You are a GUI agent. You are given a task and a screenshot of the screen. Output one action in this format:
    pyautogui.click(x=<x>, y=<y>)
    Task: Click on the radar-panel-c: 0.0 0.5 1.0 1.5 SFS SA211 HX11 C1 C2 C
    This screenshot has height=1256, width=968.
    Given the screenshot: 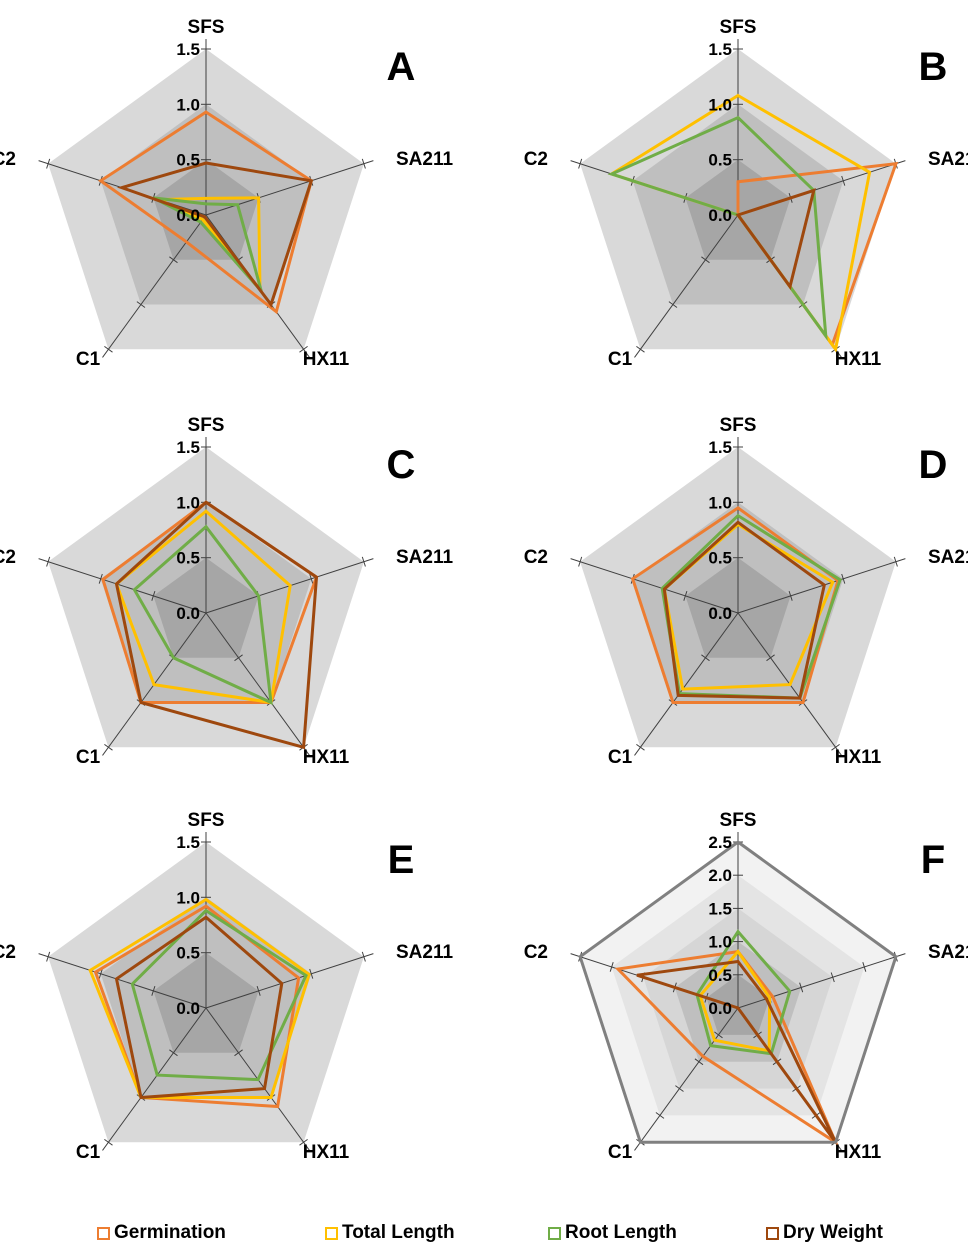 What is the action you would take?
    pyautogui.click(x=226, y=591)
    